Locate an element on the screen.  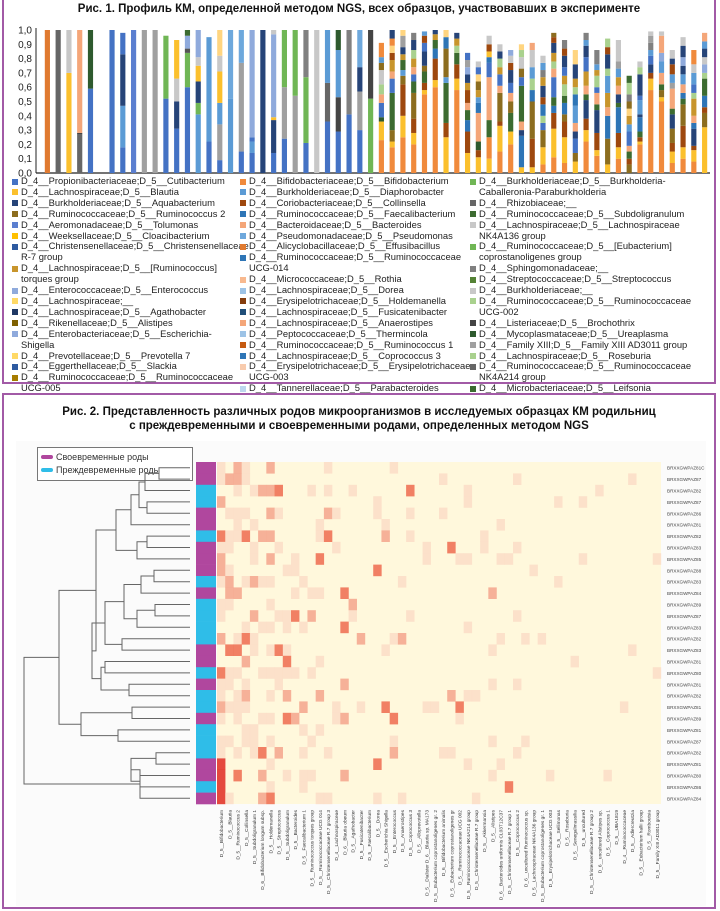
legend-item: D_4__Burkholderiaceae;D_5__Aquabacterium is located at coordinates (127, 203).